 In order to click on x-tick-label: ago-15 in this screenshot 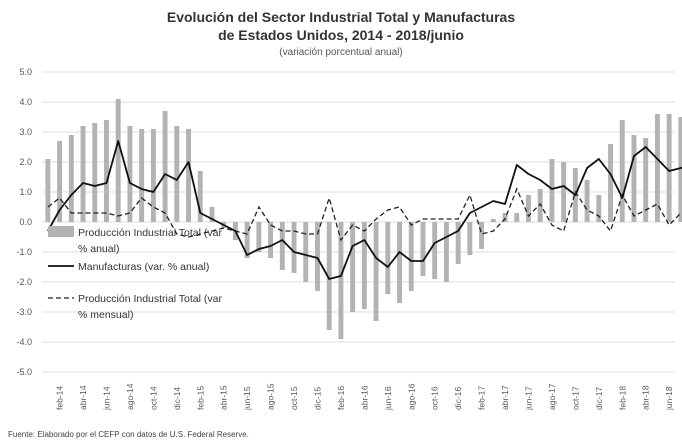, I will do `click(271, 396)`.